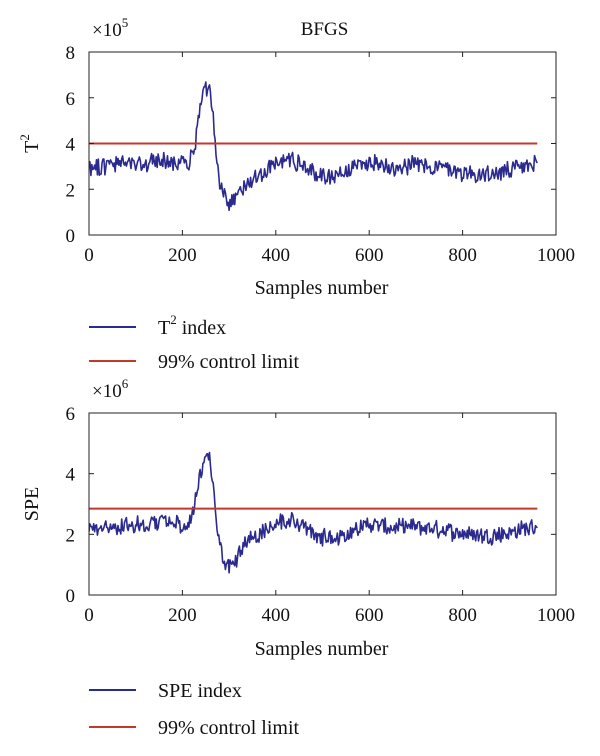 This screenshot has width=600, height=756. What do you see at coordinates (110, 28) in the screenshot?
I see `scale-factor-label: ×10⁵` at bounding box center [110, 28].